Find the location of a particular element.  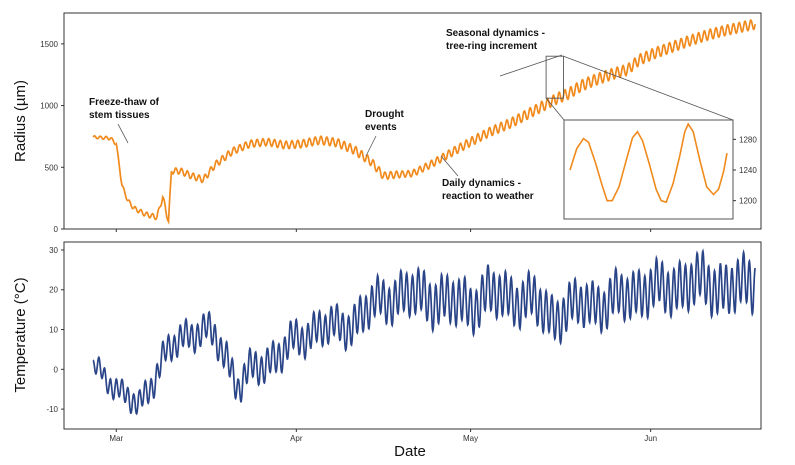

temperature-y-tick-label: 10 is located at coordinates (53, 330).